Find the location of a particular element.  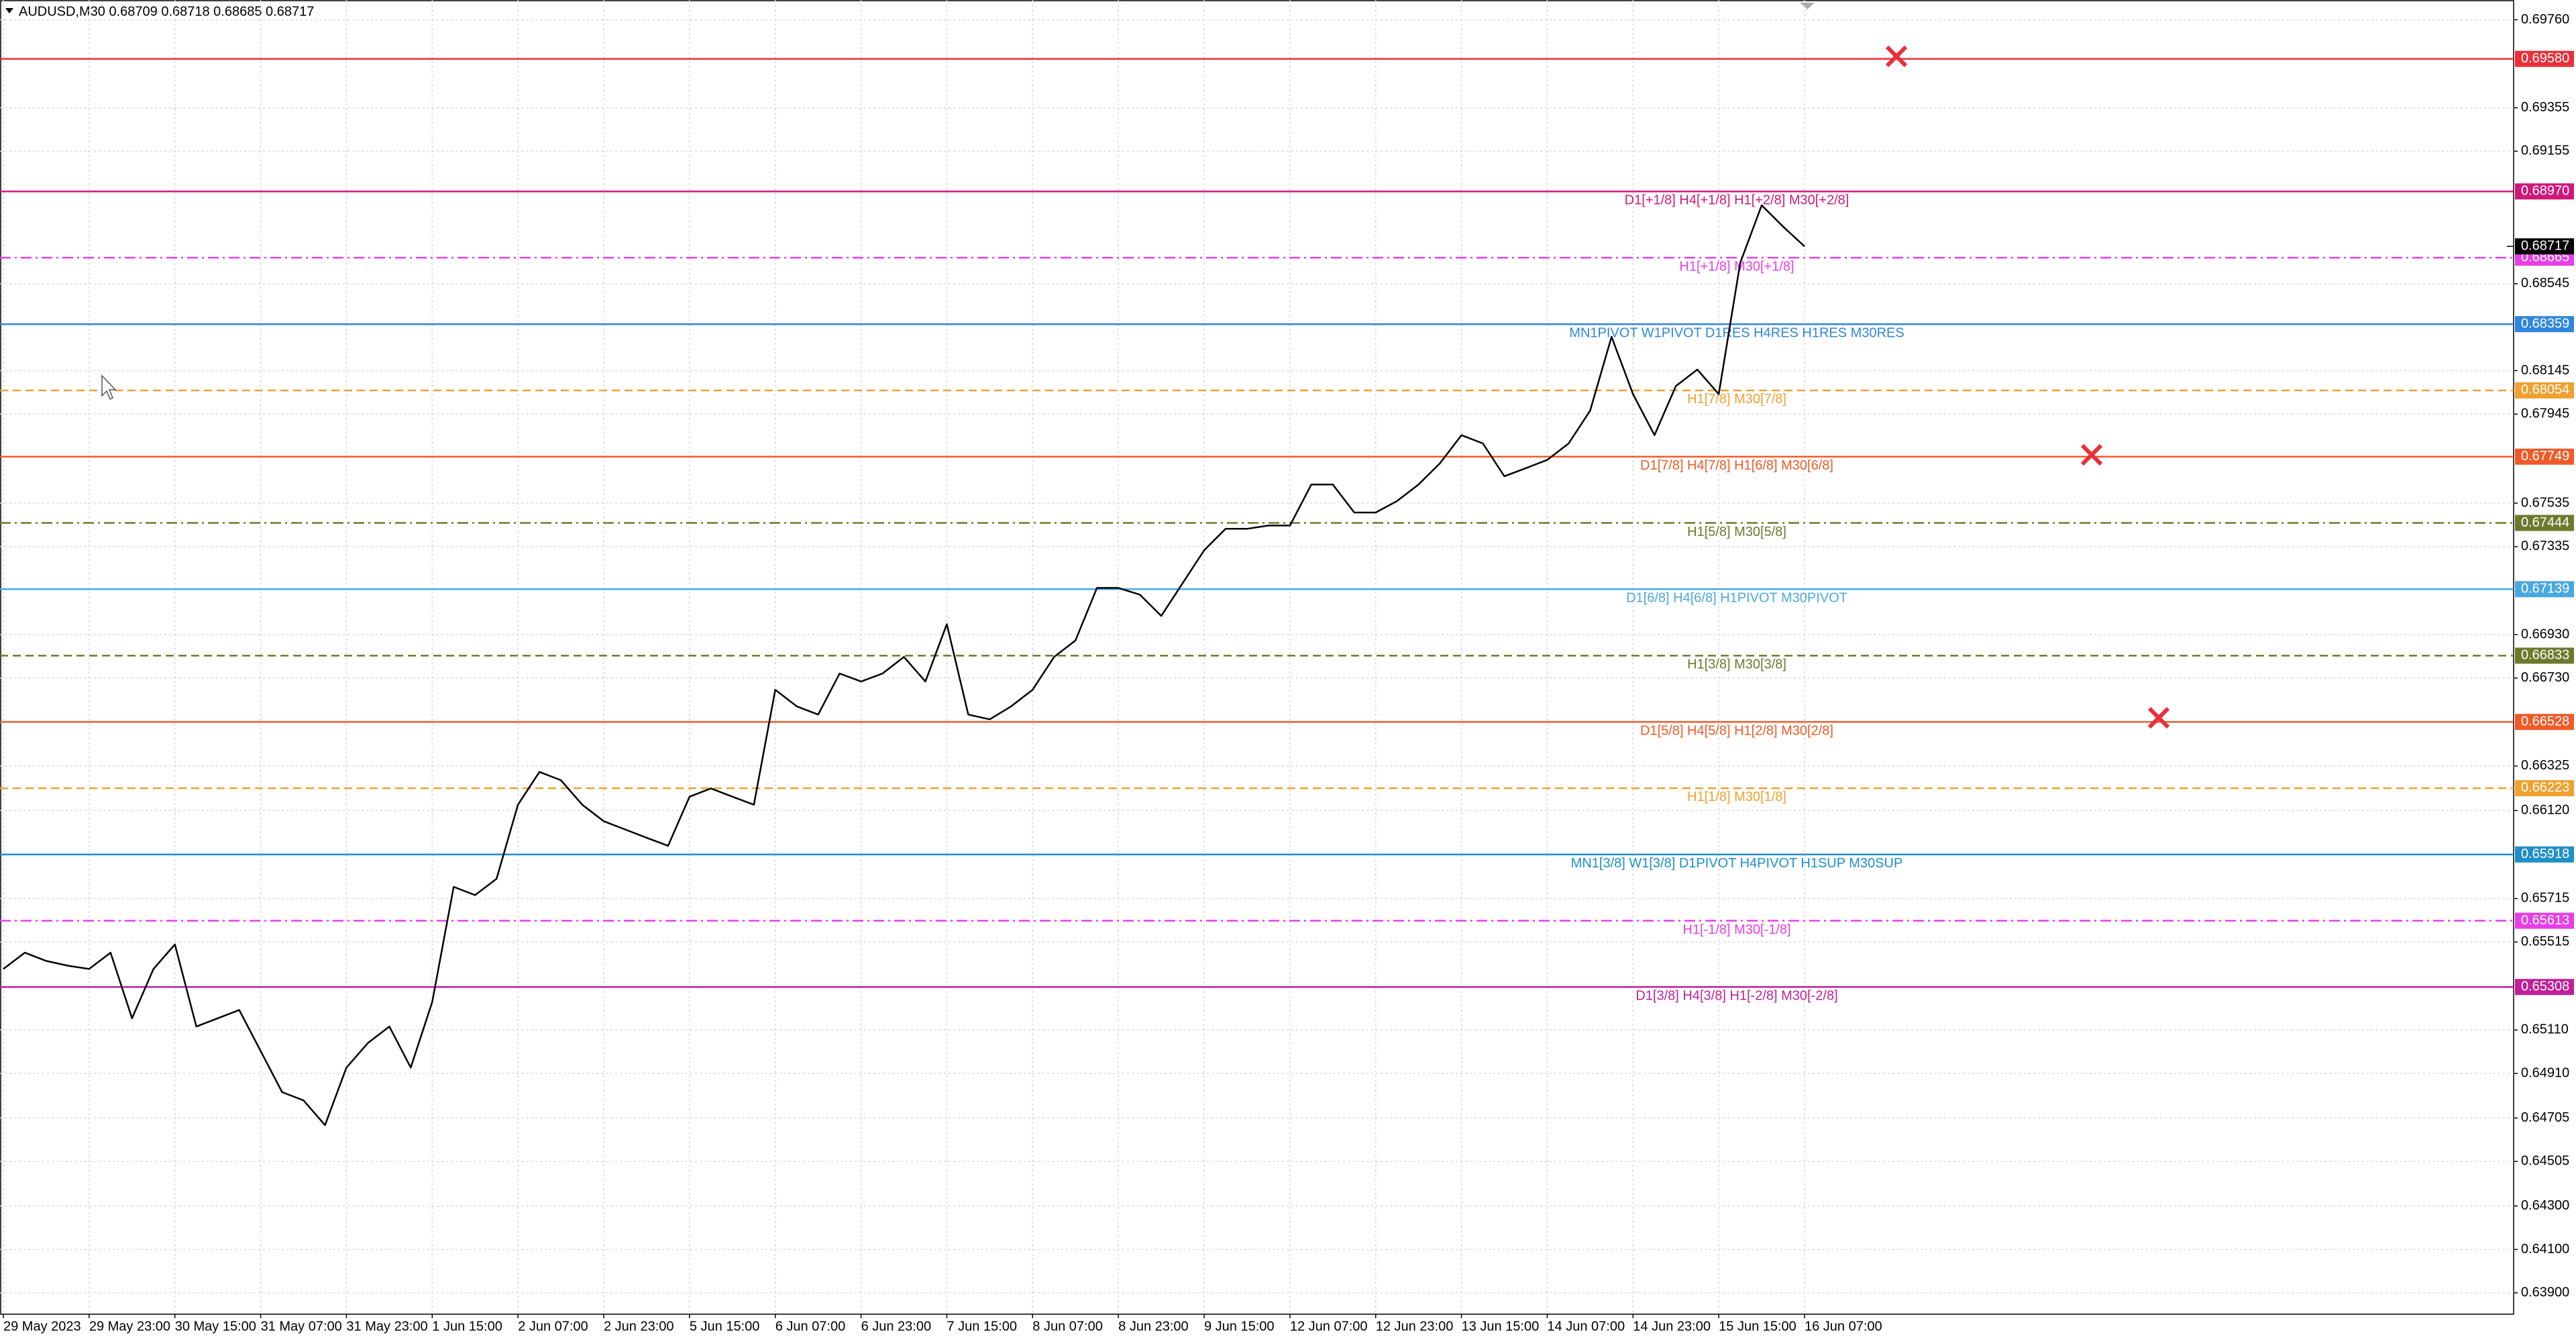

x-tick-label: 15 Jun 15:00 is located at coordinates (1757, 1326).